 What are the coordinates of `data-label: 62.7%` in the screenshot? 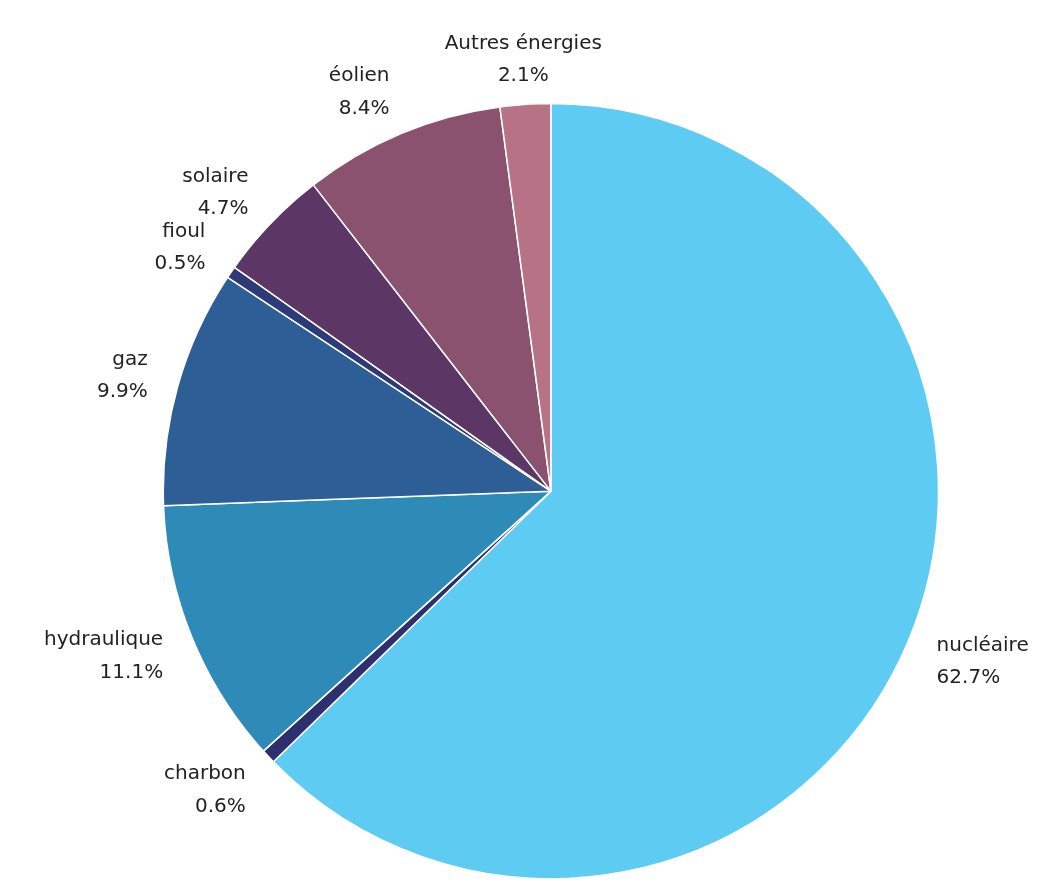 It's located at (968, 676).